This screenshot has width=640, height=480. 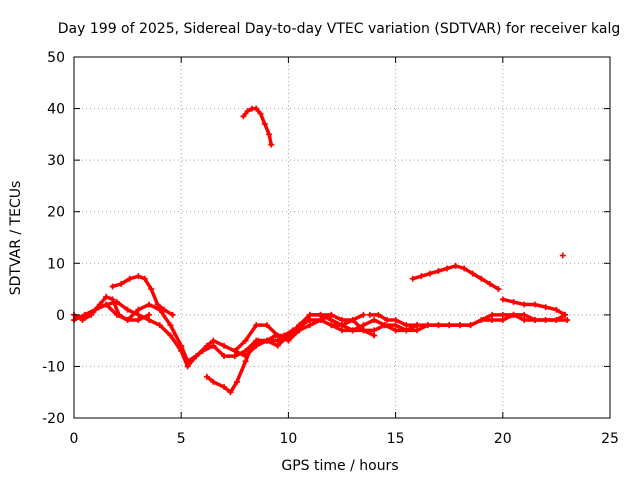 What do you see at coordinates (74, 439) in the screenshot?
I see `x-tick-label: 0` at bounding box center [74, 439].